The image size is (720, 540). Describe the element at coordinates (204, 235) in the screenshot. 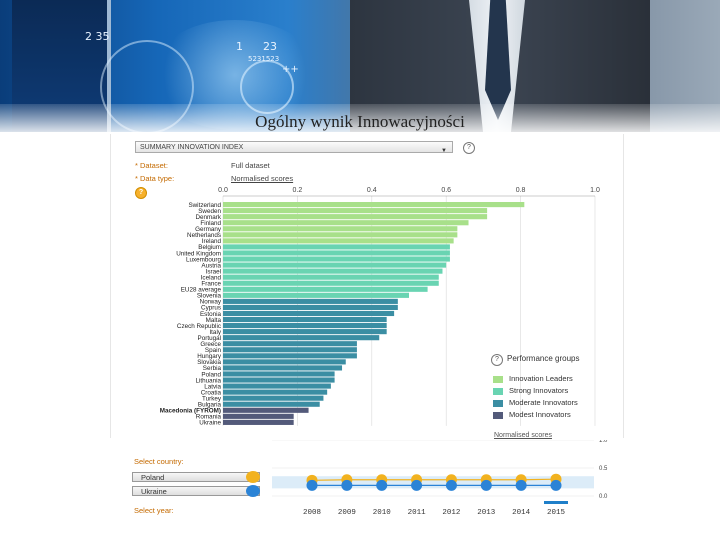

I see `category-label: Netherlands` at that location.